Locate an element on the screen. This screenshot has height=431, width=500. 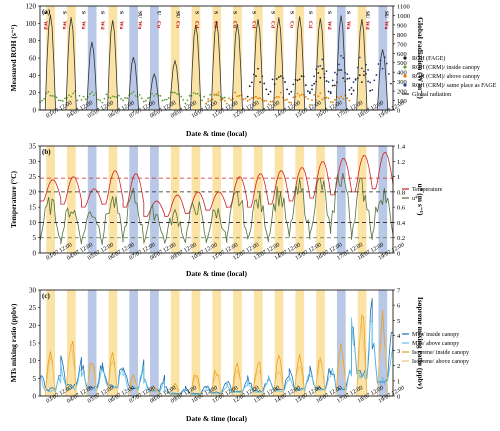
legend-label: ROH (FAGE) is located at coordinates (428, 58).